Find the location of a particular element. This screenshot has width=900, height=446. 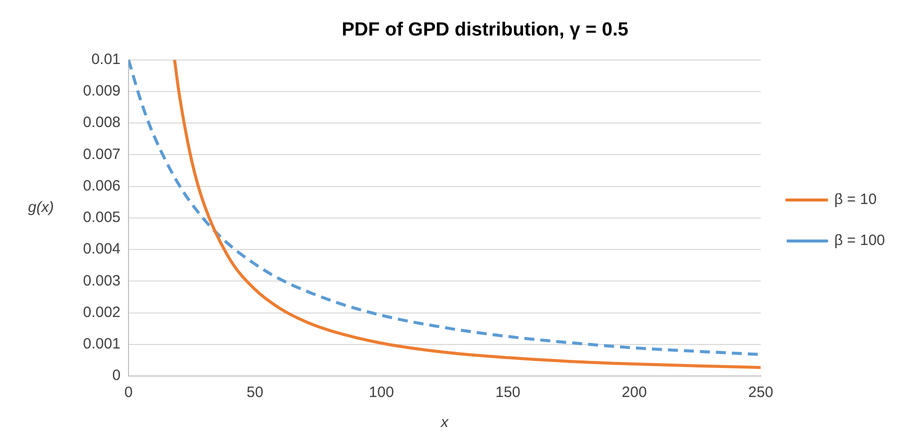

y-tick-label: 0.009 is located at coordinates (101, 91).